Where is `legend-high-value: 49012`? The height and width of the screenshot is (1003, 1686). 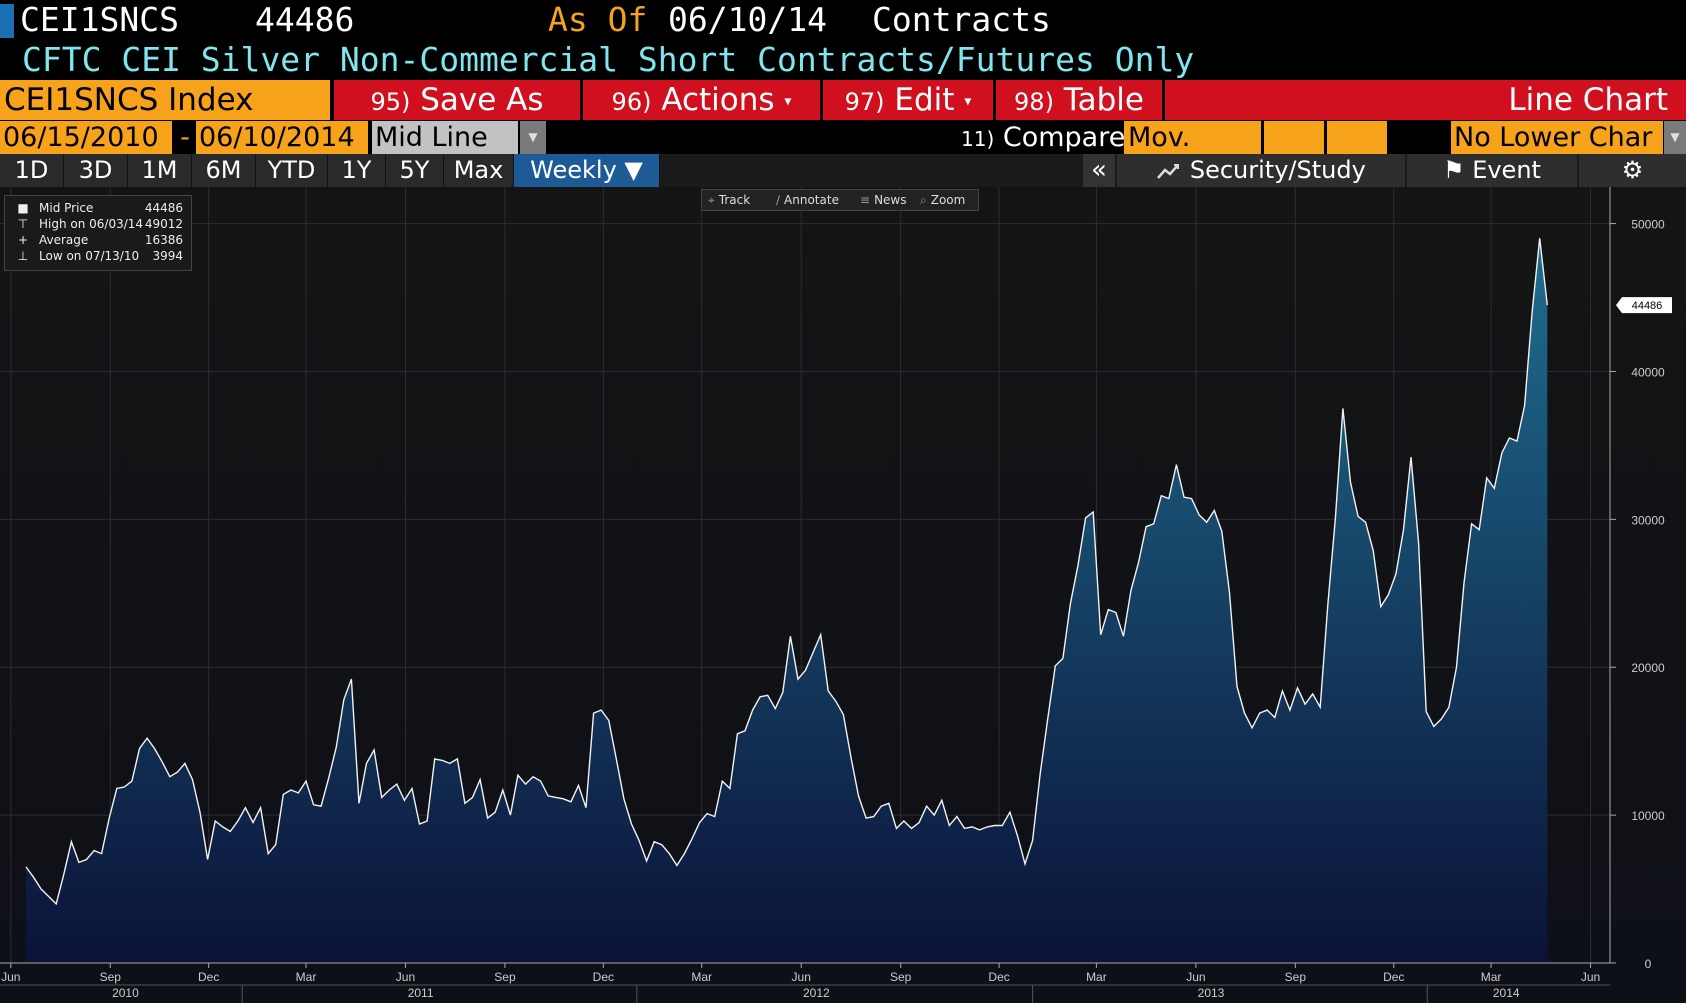
legend-high-value: 49012 is located at coordinates (163, 224).